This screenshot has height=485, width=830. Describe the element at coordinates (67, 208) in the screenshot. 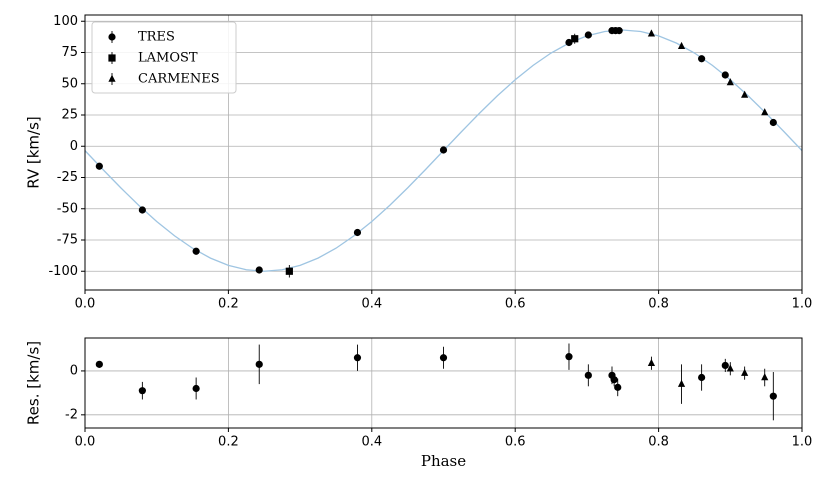

I see `y-tick-label: -50` at that location.